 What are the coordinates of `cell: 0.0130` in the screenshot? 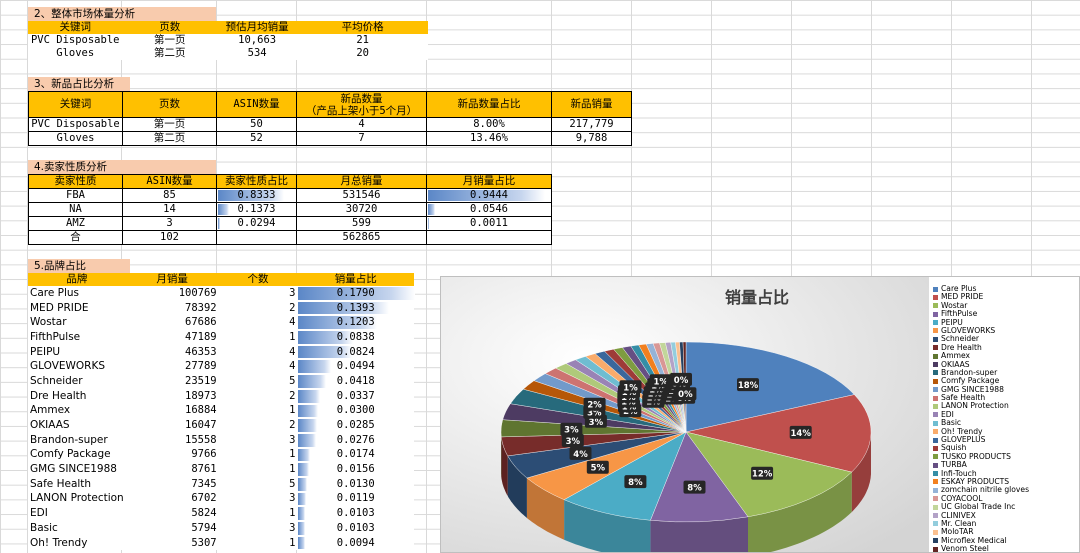 It's located at (355, 484).